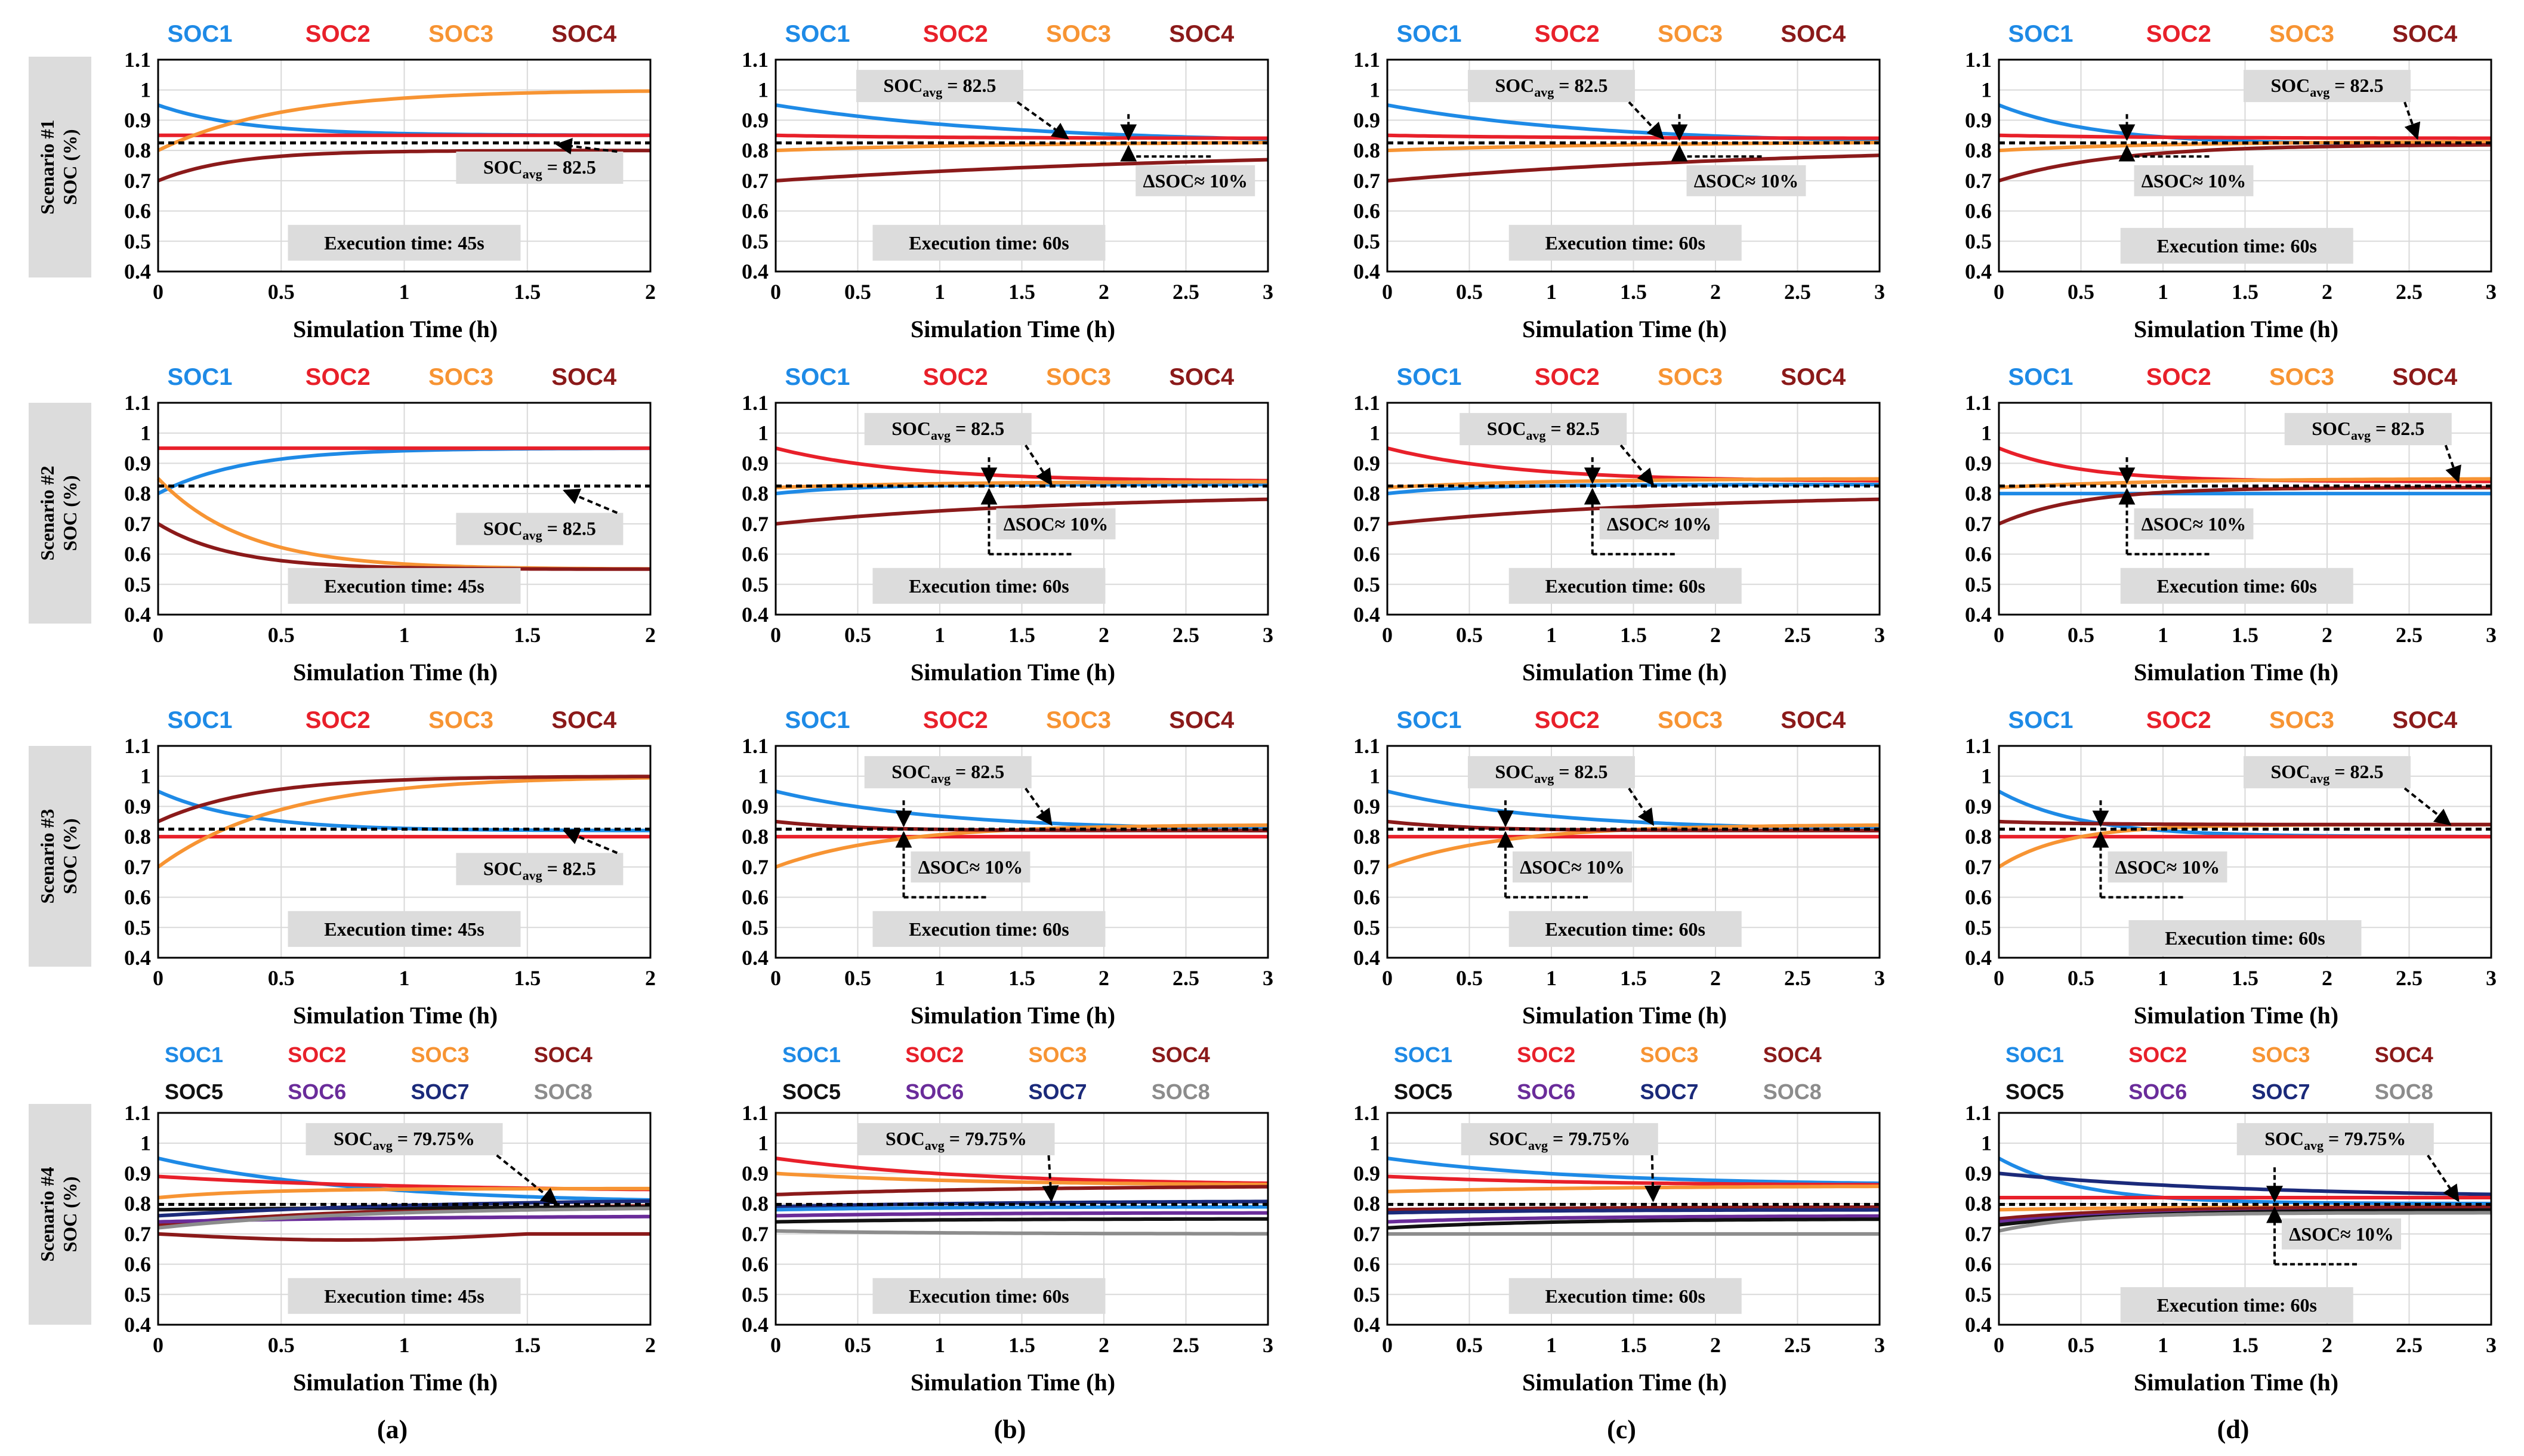 Image resolution: width=2524 pixels, height=1456 pixels. Describe the element at coordinates (763, 433) in the screenshot. I see `y-tick-label: 1` at that location.